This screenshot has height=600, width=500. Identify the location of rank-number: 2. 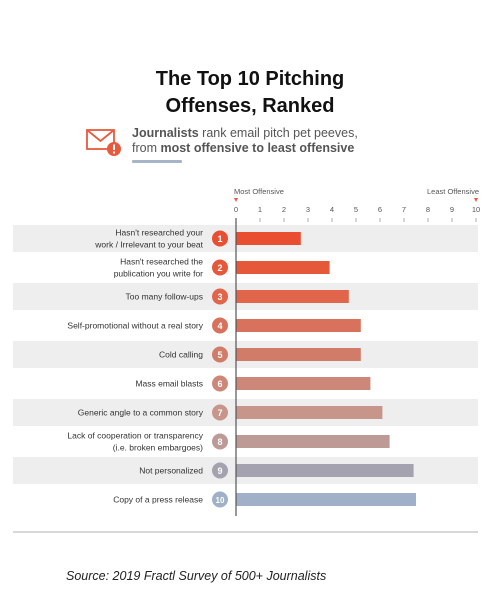
(219, 268).